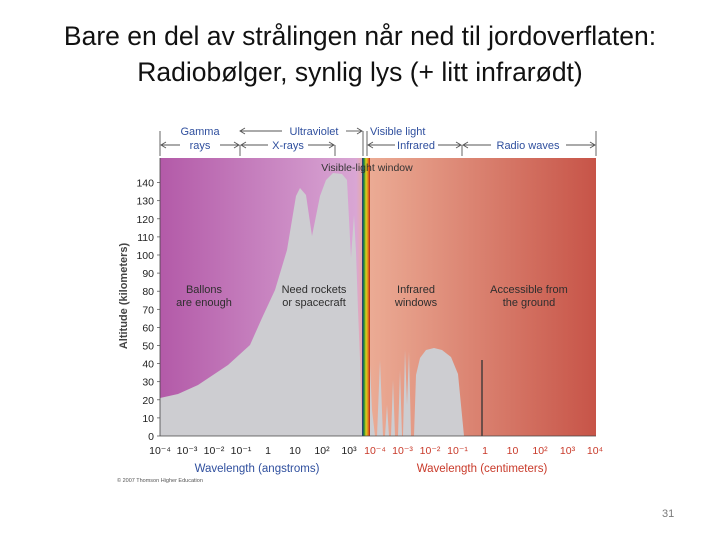  Describe the element at coordinates (268, 451) in the screenshot. I see `x-tick-label-angstrom: 1` at that location.